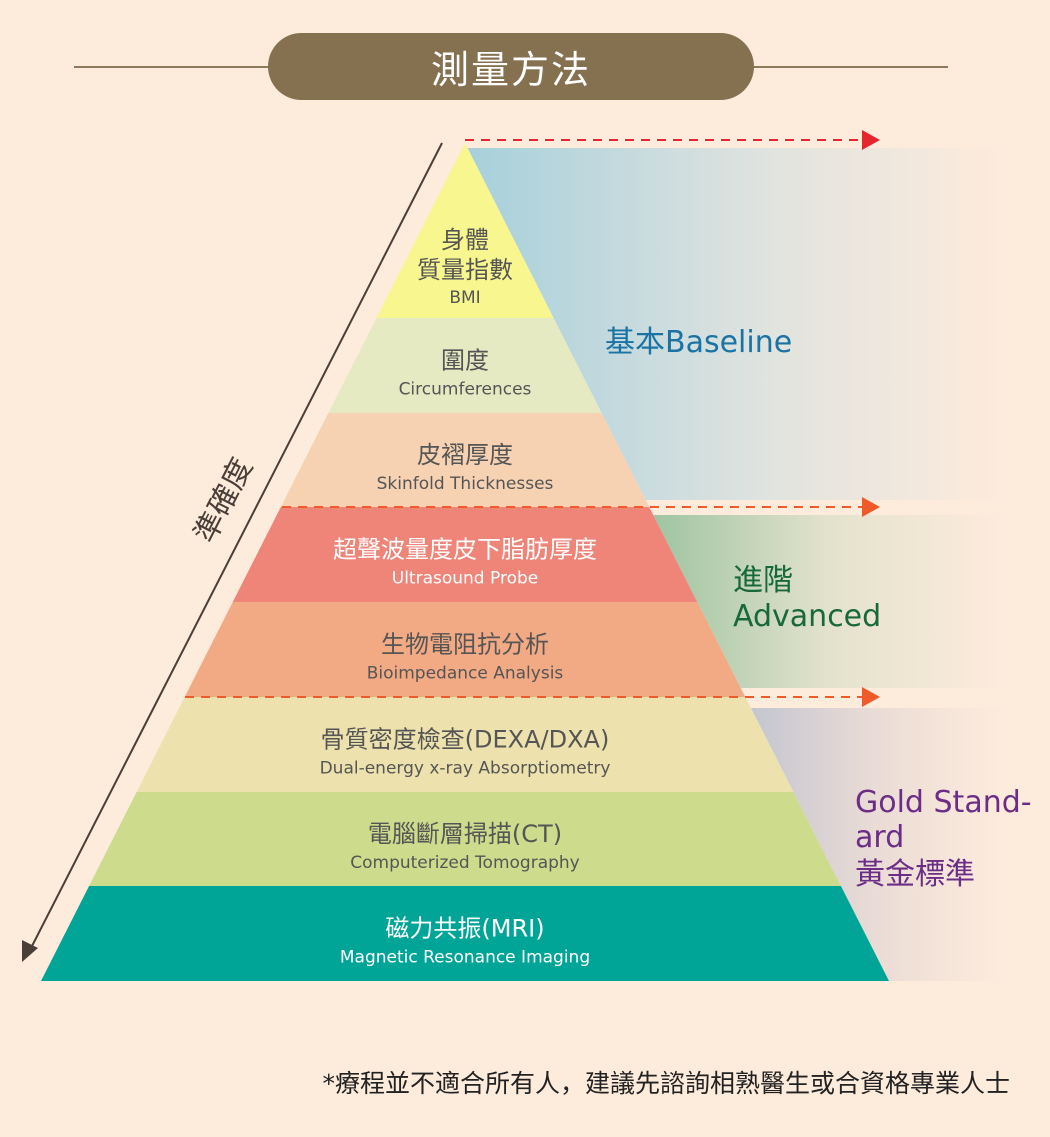 The height and width of the screenshot is (1137, 1050). I want to click on title-rule-left, so click(174, 67).